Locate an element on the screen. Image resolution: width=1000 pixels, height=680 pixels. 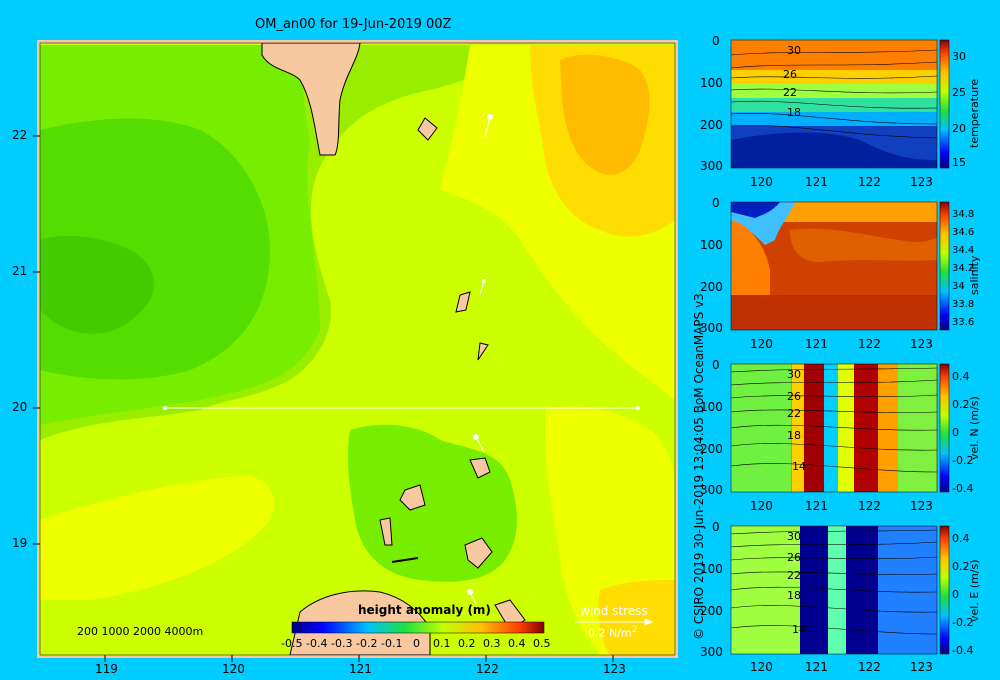
colorbar-title: height anomaly (m) is located at coordinates (424, 610).